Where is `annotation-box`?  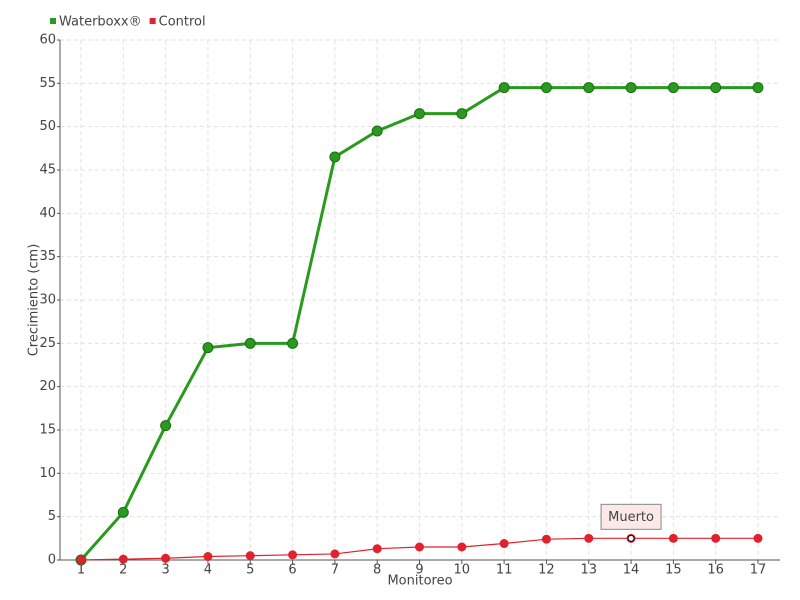
annotation-box is located at coordinates (631, 516).